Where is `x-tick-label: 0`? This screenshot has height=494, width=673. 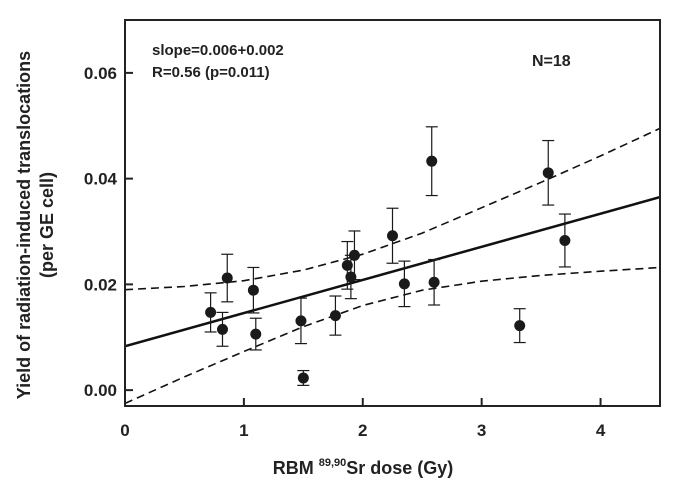
x-tick-label: 0 is located at coordinates (124, 430).